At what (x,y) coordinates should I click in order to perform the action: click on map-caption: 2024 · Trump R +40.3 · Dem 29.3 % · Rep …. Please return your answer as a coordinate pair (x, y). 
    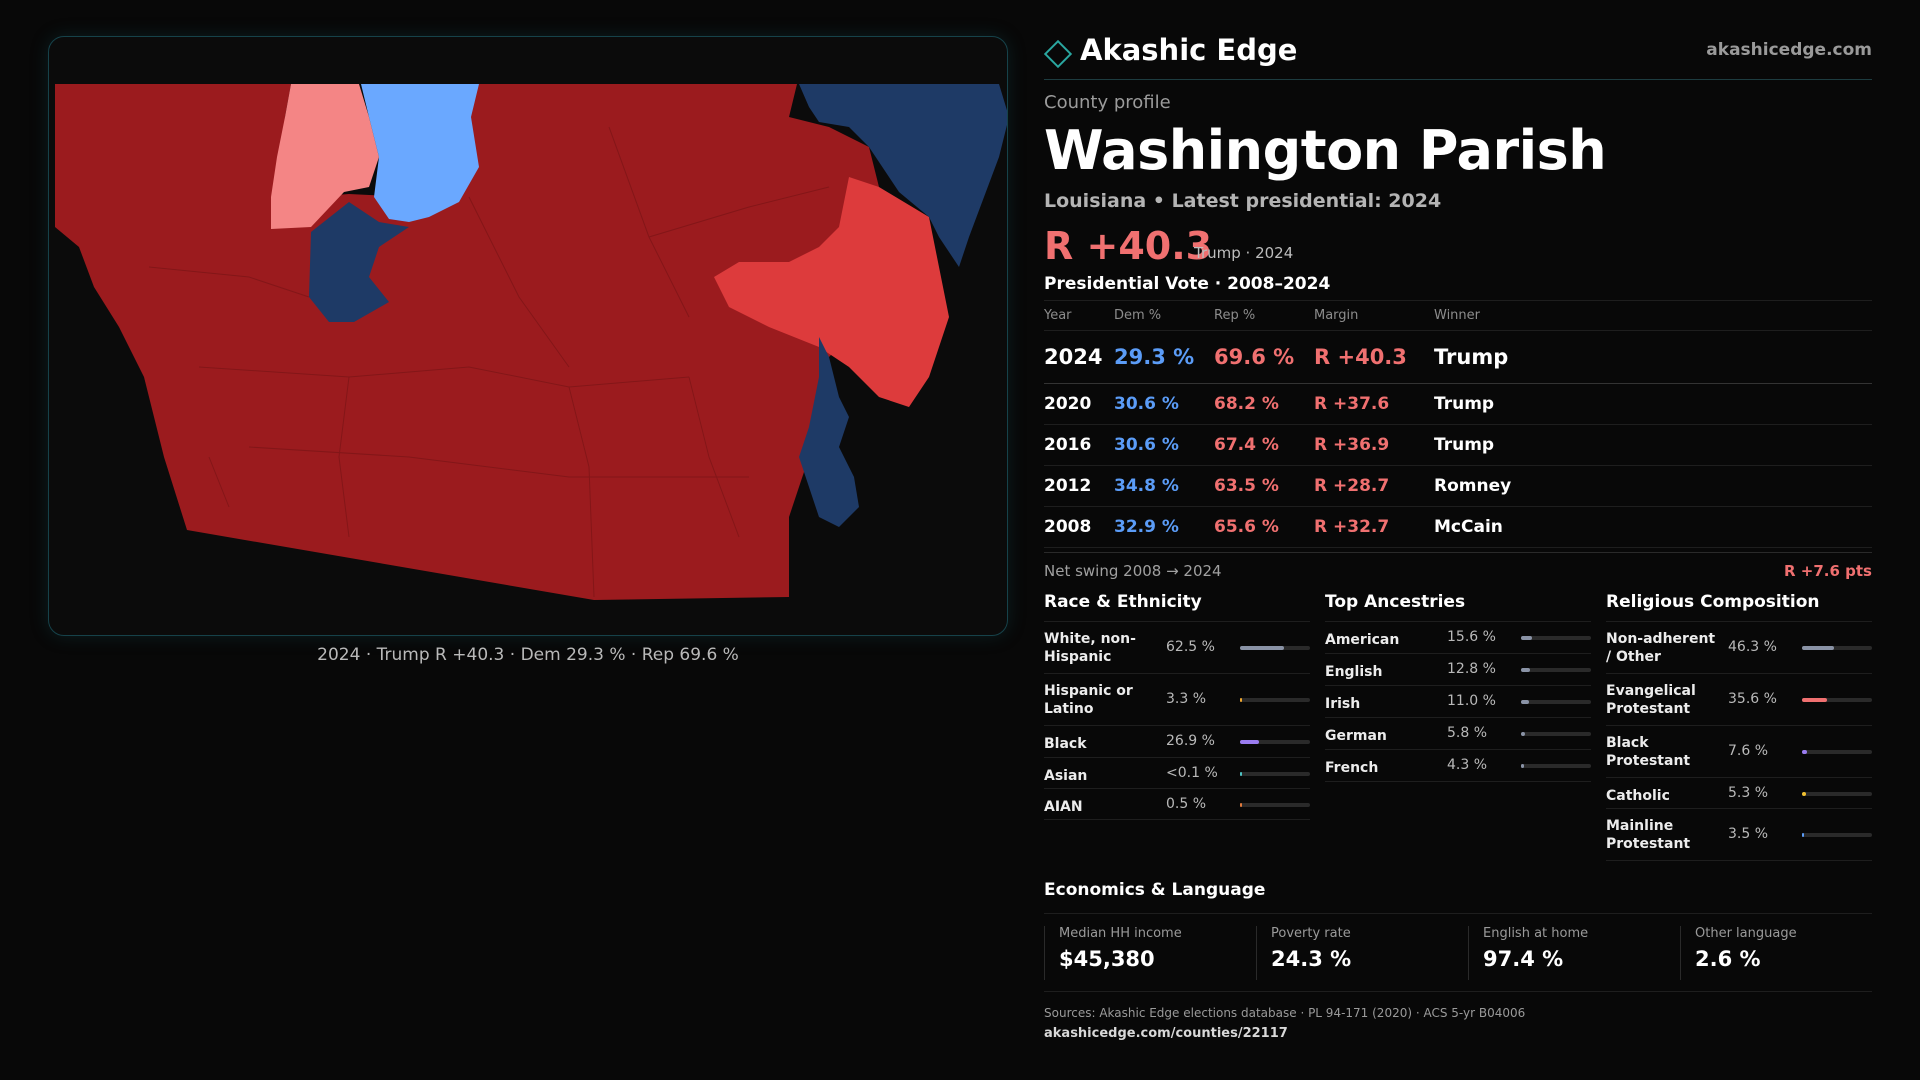
    Looking at the image, I should click on (528, 655).